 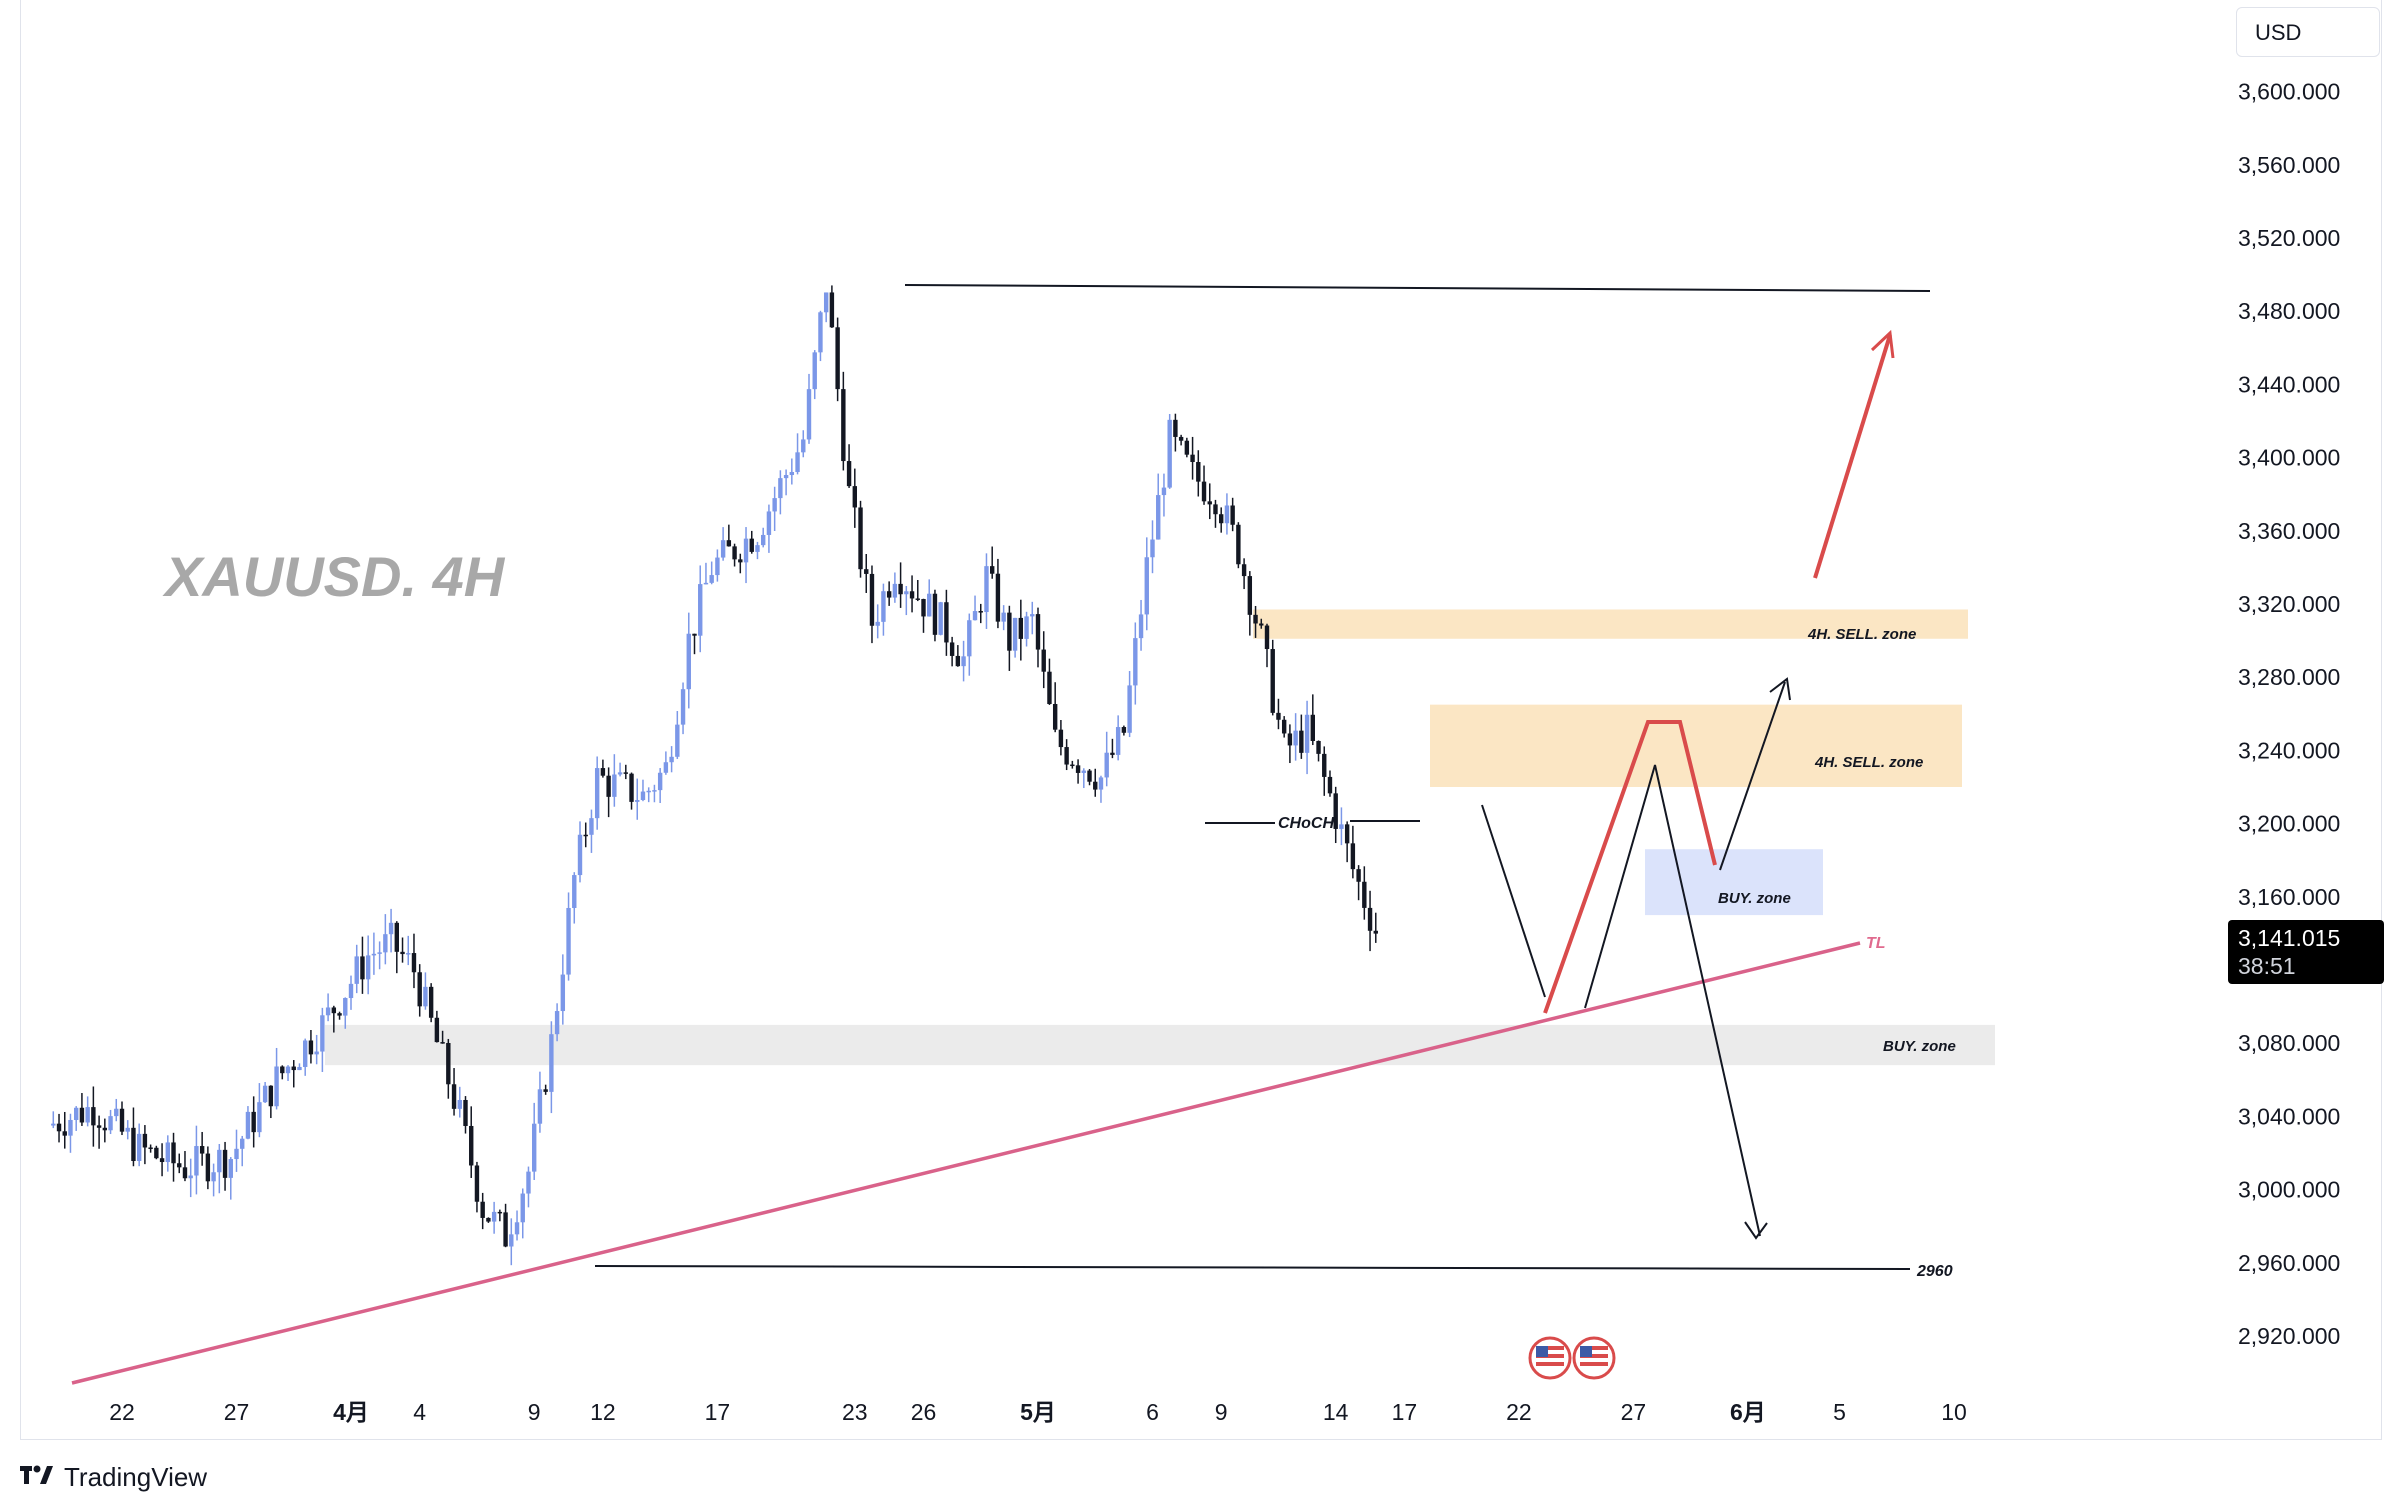 What do you see at coordinates (334, 576) in the screenshot?
I see `chart-title: XAUUSD. 4H` at bounding box center [334, 576].